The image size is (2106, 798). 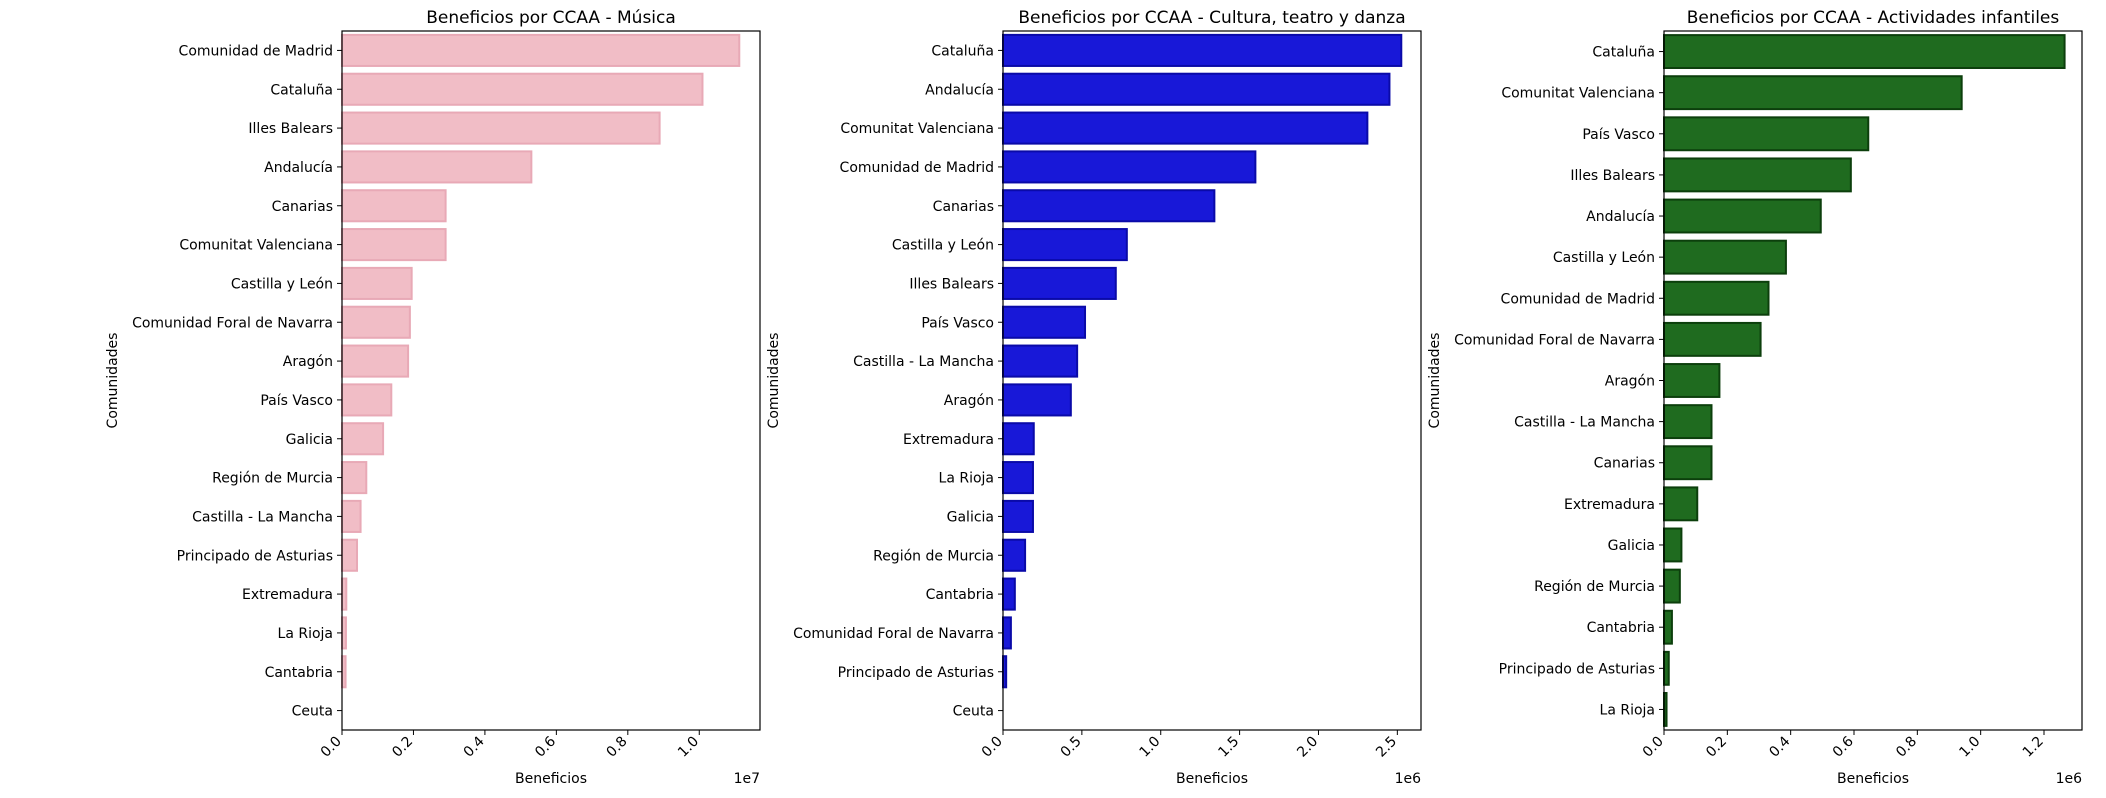 I want to click on category-label: Castilla - La Mancha, so click(x=262, y=517).